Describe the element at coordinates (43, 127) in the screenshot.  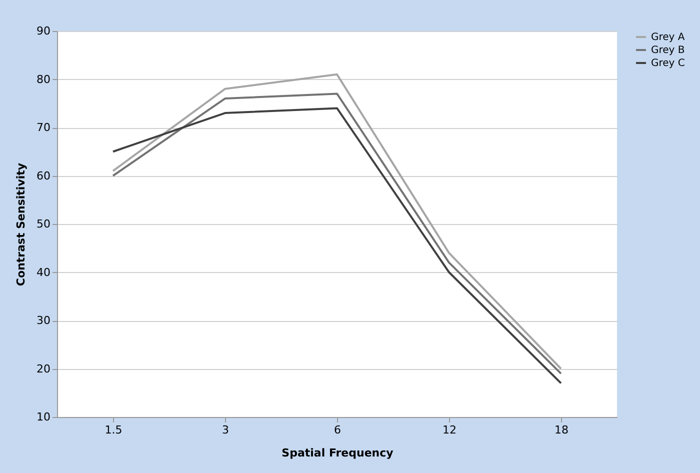
I see `y-tick-label: 70` at that location.